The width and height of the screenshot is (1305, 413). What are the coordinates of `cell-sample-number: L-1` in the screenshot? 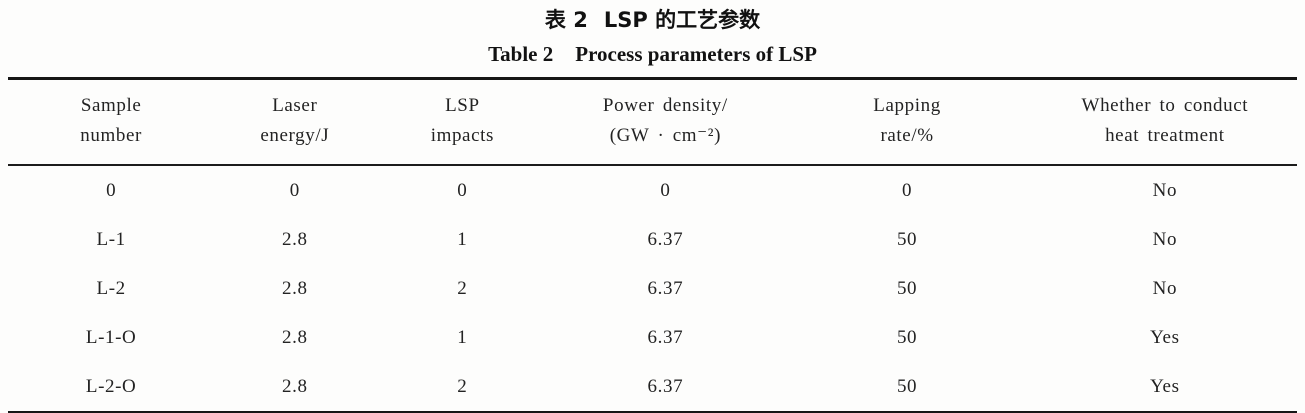 It's located at (111, 239).